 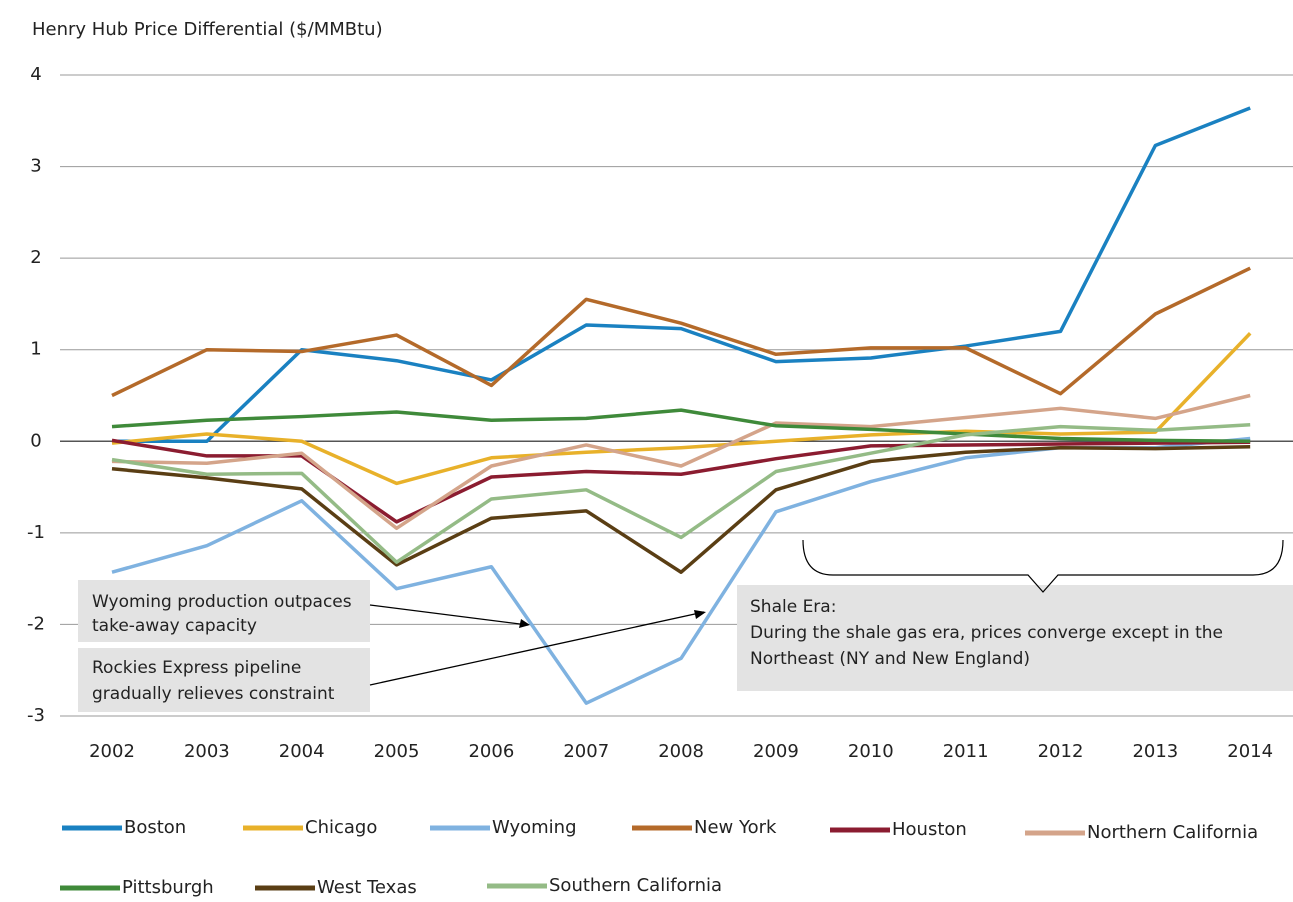 I want to click on x-tick-label: 2006, so click(x=491, y=751).